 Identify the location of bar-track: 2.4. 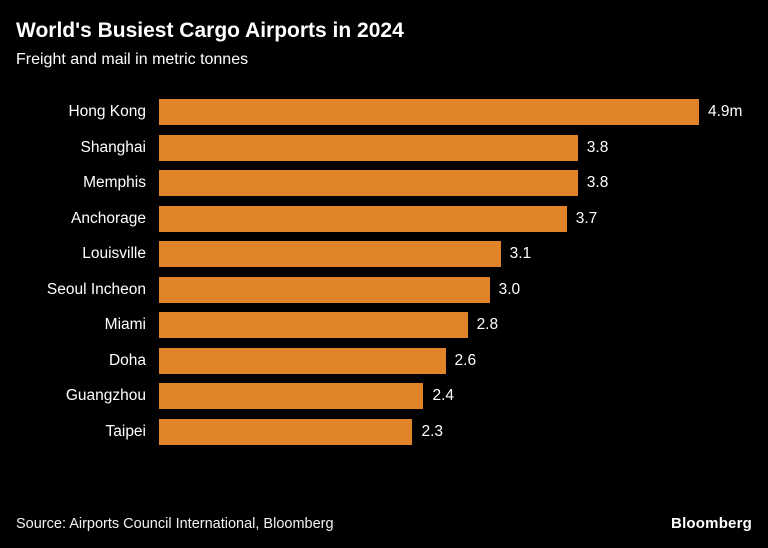
(429, 396).